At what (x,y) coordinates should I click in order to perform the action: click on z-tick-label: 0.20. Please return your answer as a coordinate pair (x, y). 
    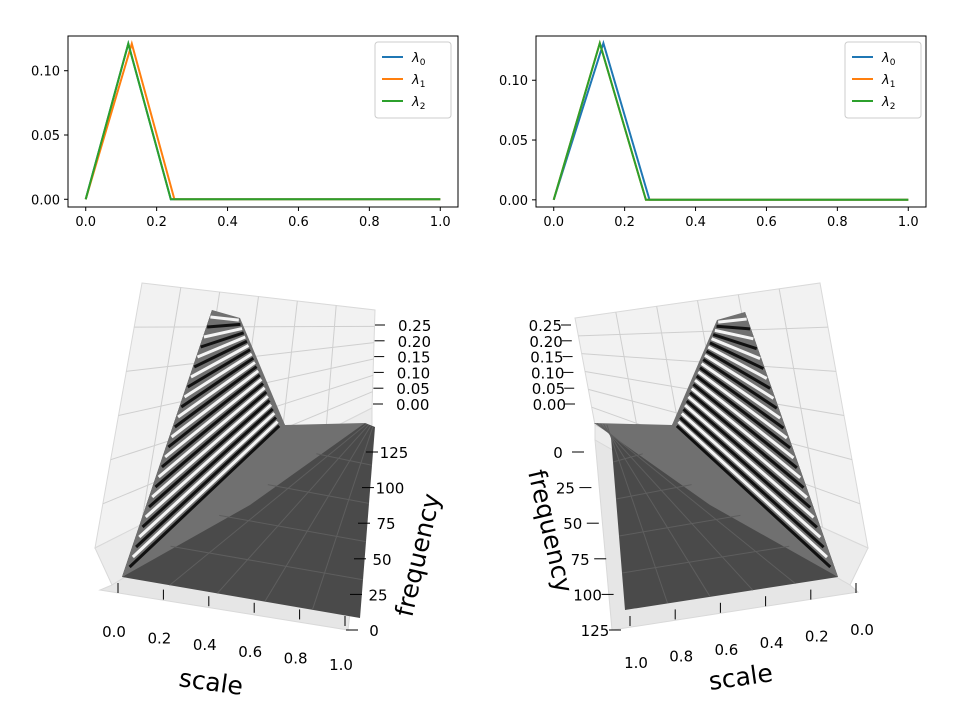
    Looking at the image, I should click on (545, 342).